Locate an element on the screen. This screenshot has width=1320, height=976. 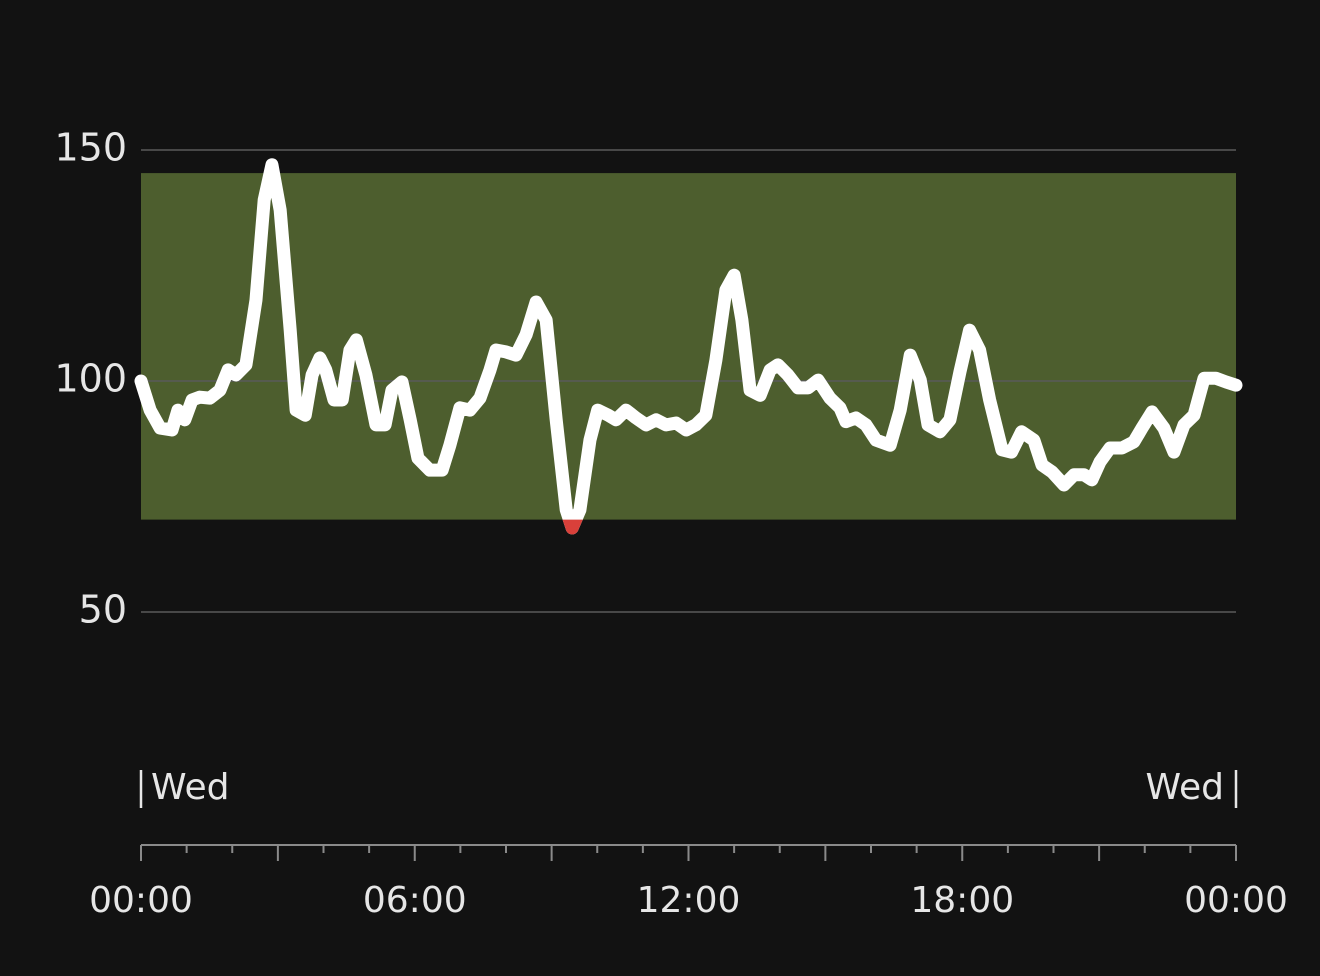
x-tick-label: 12:00 is located at coordinates (689, 900).